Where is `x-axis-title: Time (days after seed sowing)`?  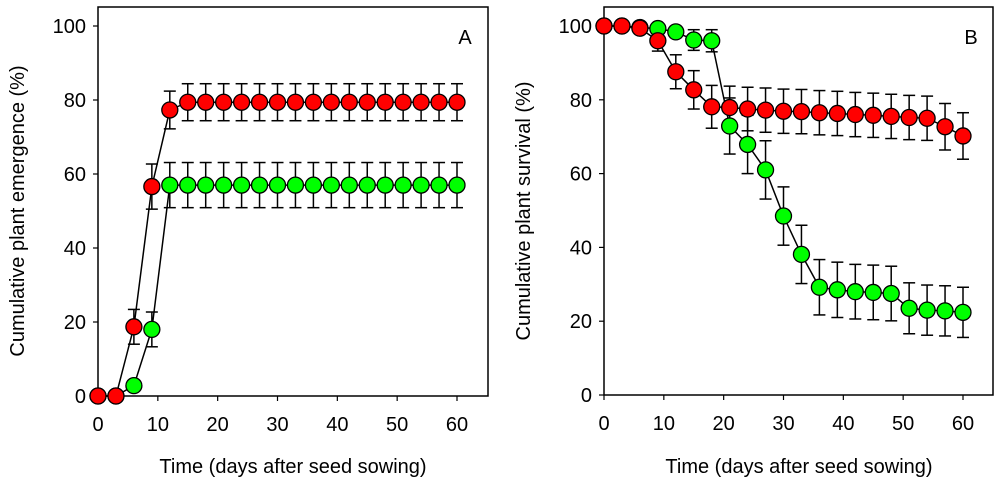 x-axis-title: Time (days after seed sowing) is located at coordinates (292, 467).